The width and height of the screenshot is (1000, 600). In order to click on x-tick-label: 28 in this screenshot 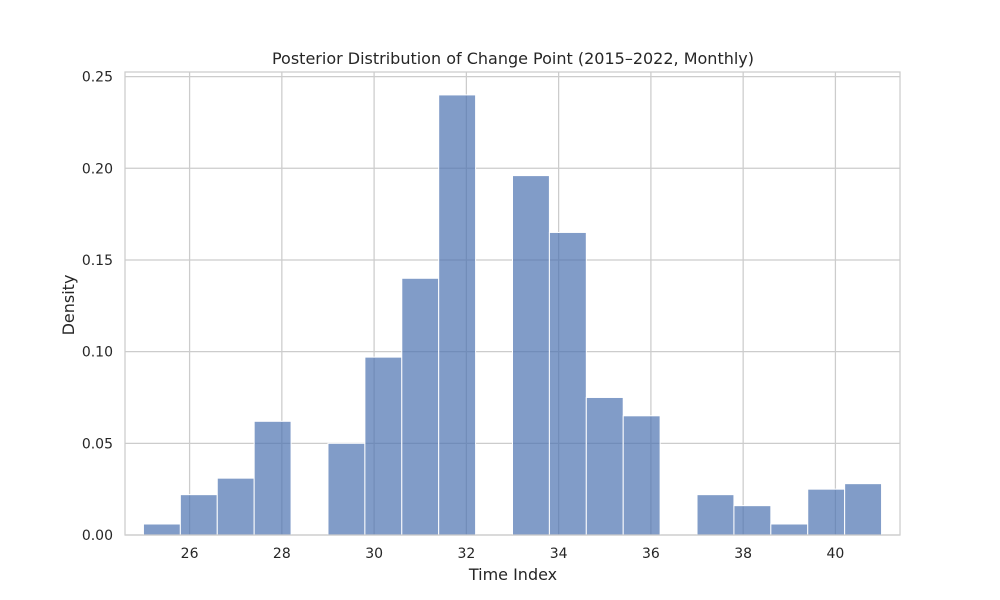, I will do `click(282, 554)`.